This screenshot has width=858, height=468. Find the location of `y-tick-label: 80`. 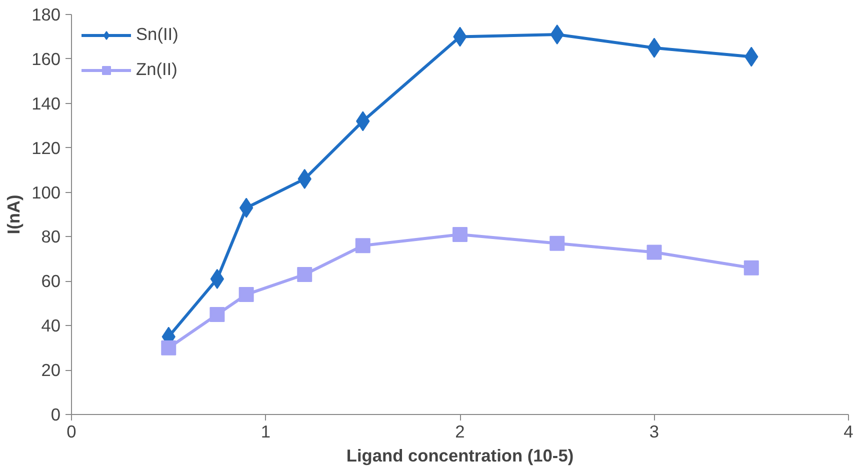

y-tick-label: 80 is located at coordinates (51, 236).